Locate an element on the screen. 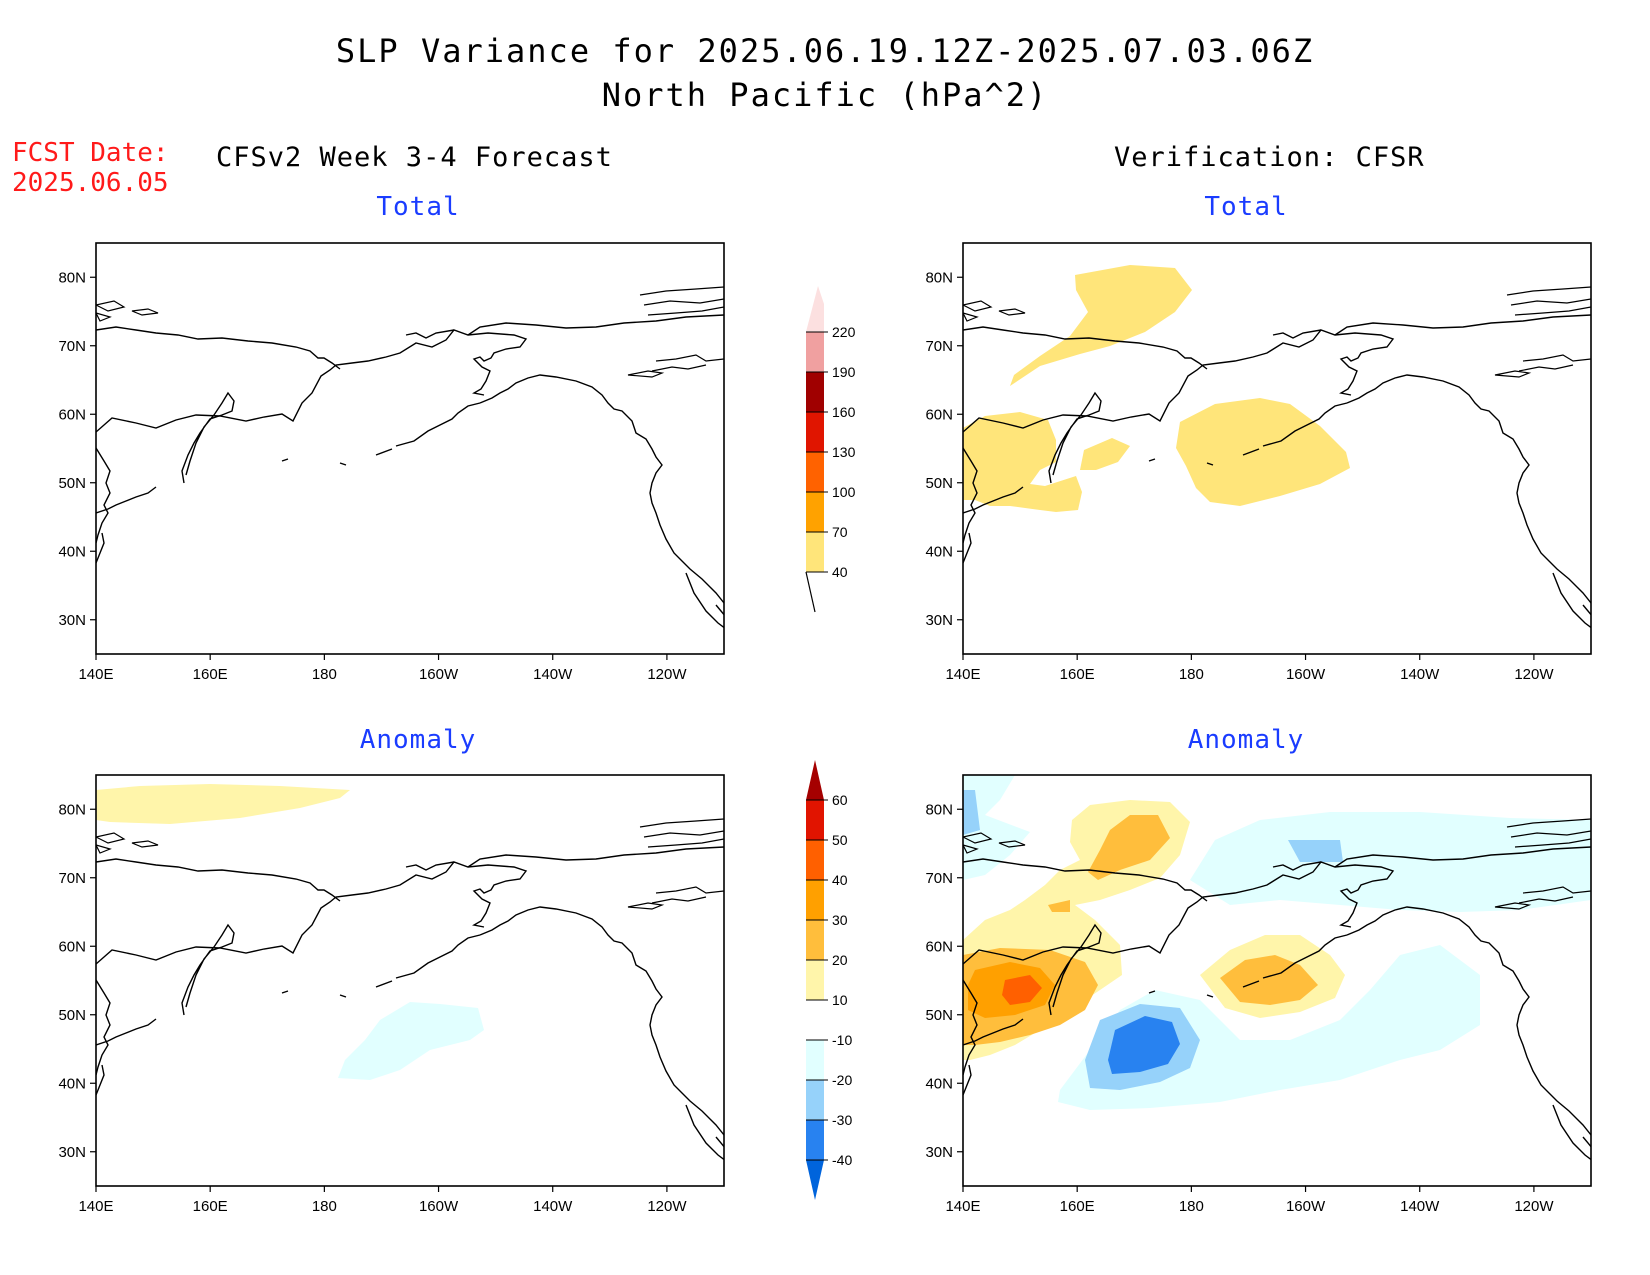  colorbar-label: 60 is located at coordinates (840, 800).